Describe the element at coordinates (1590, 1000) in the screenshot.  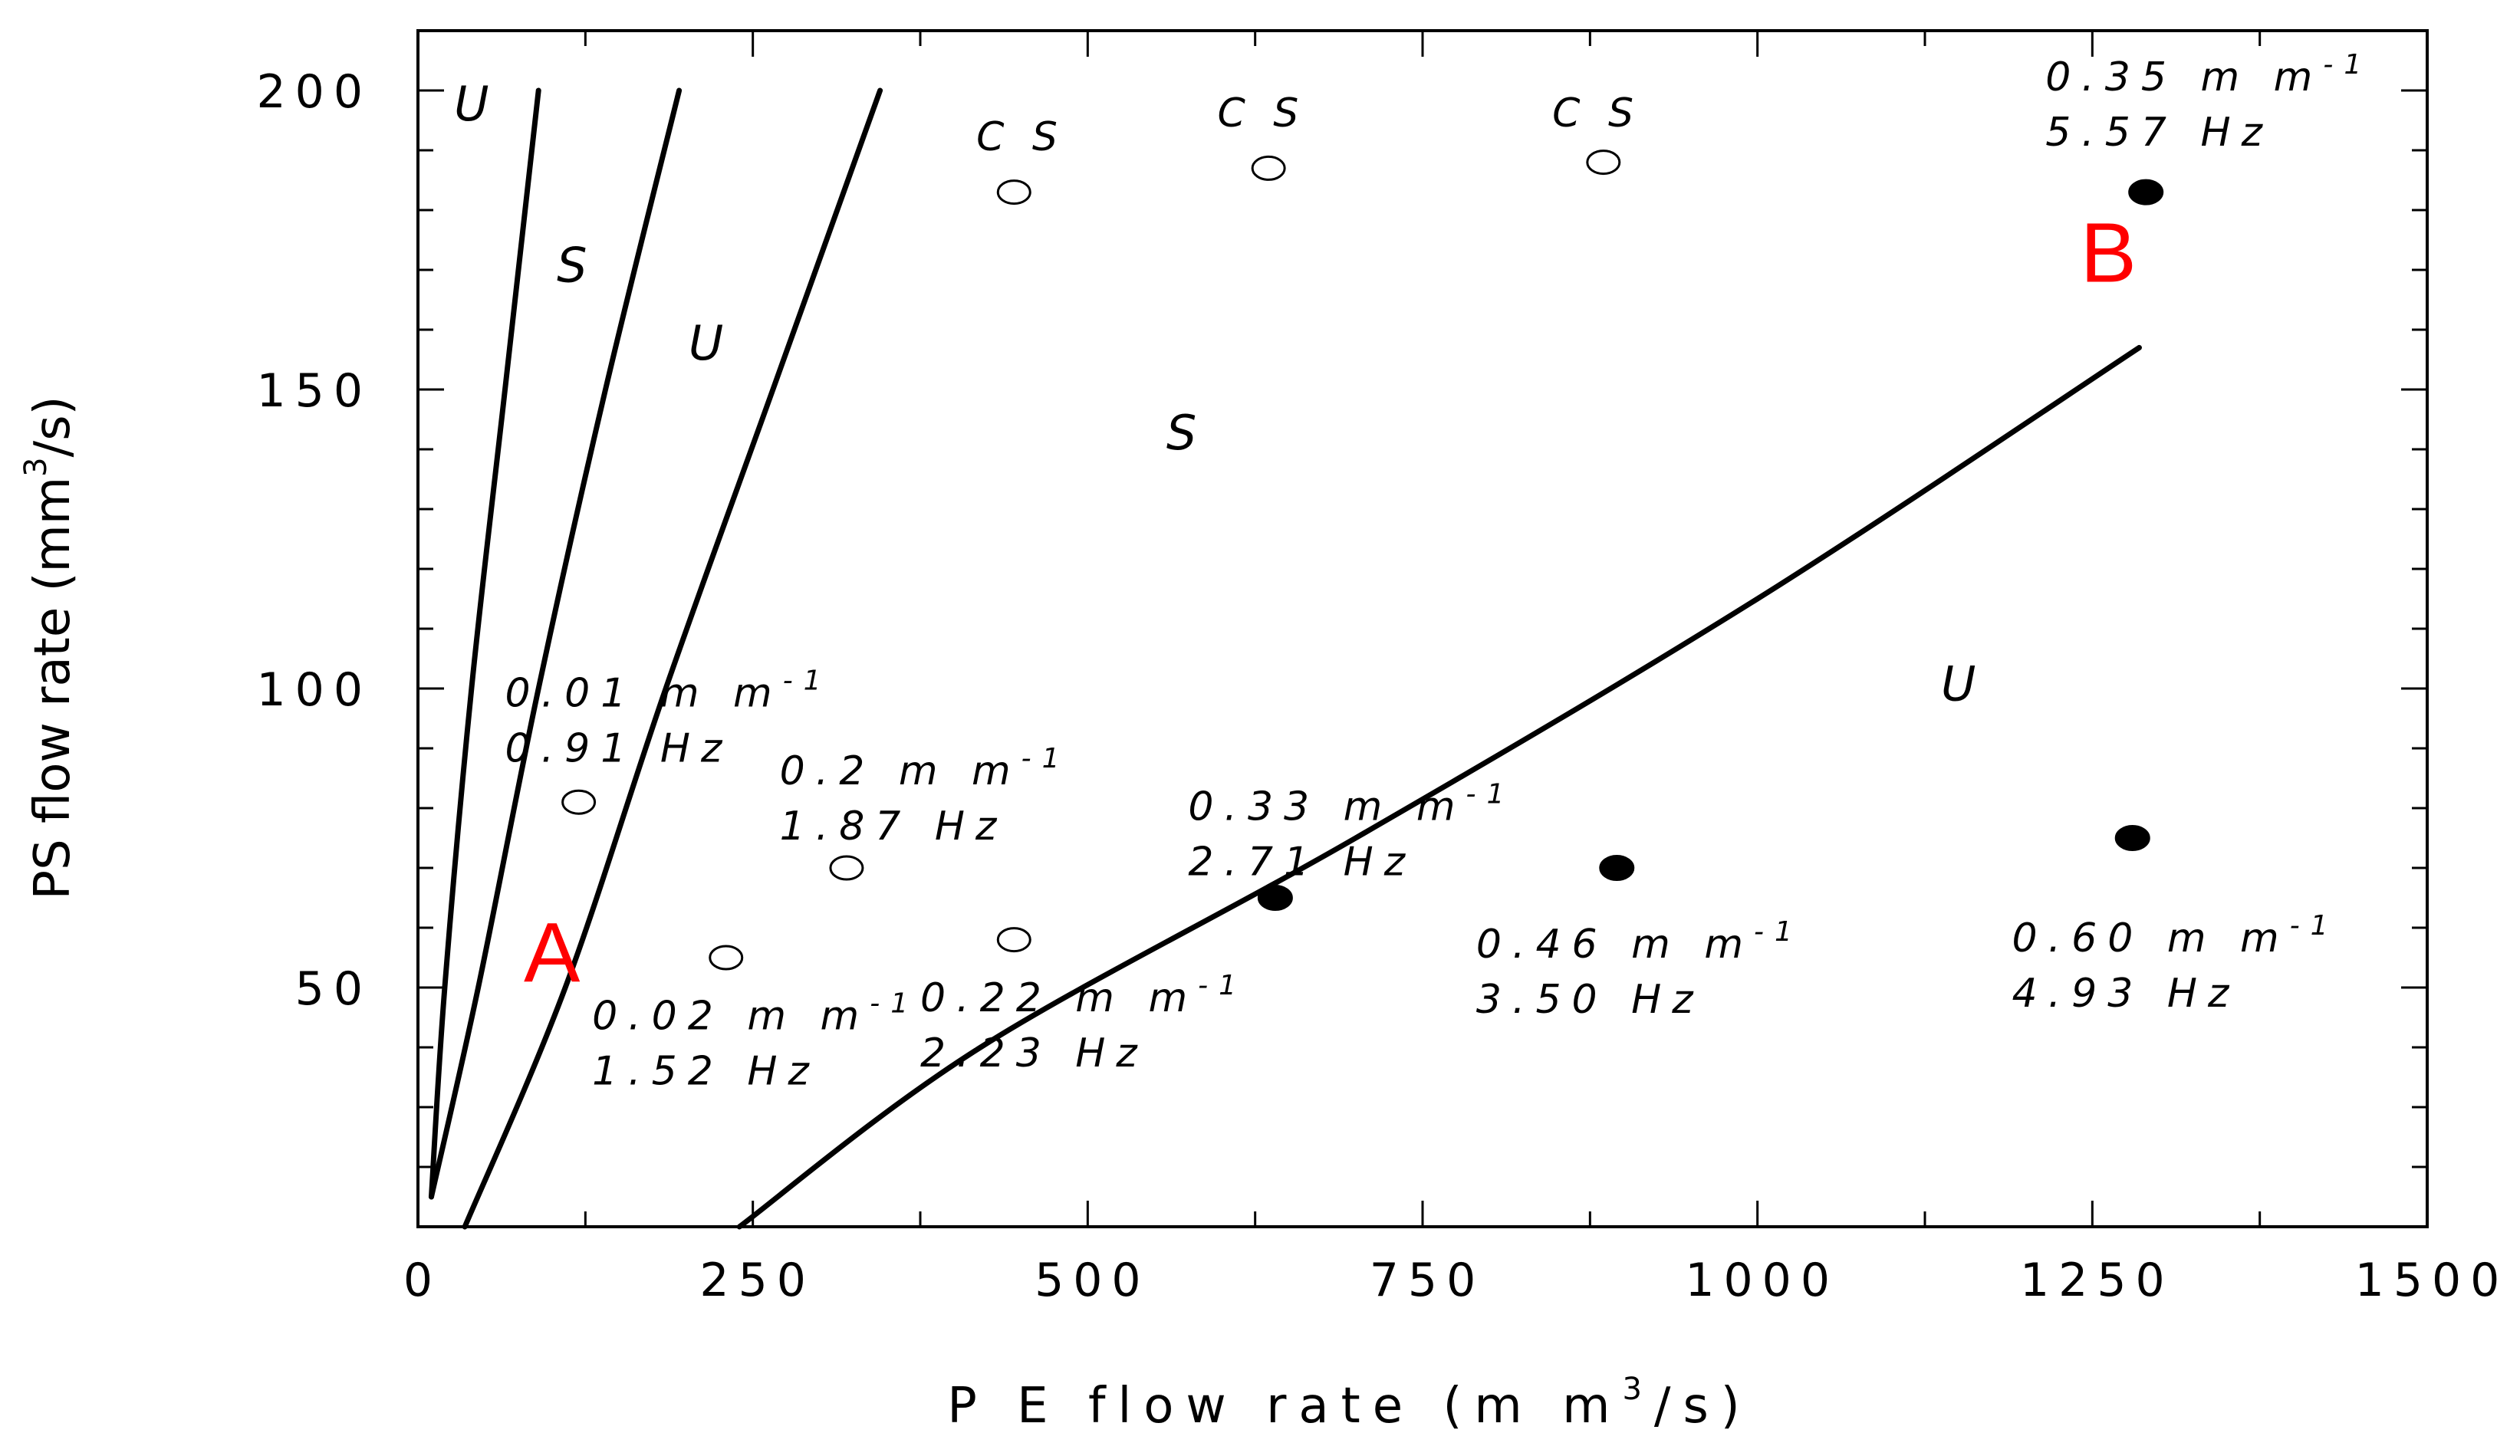
I see `annotation-frequency: 3.50 Hz` at that location.